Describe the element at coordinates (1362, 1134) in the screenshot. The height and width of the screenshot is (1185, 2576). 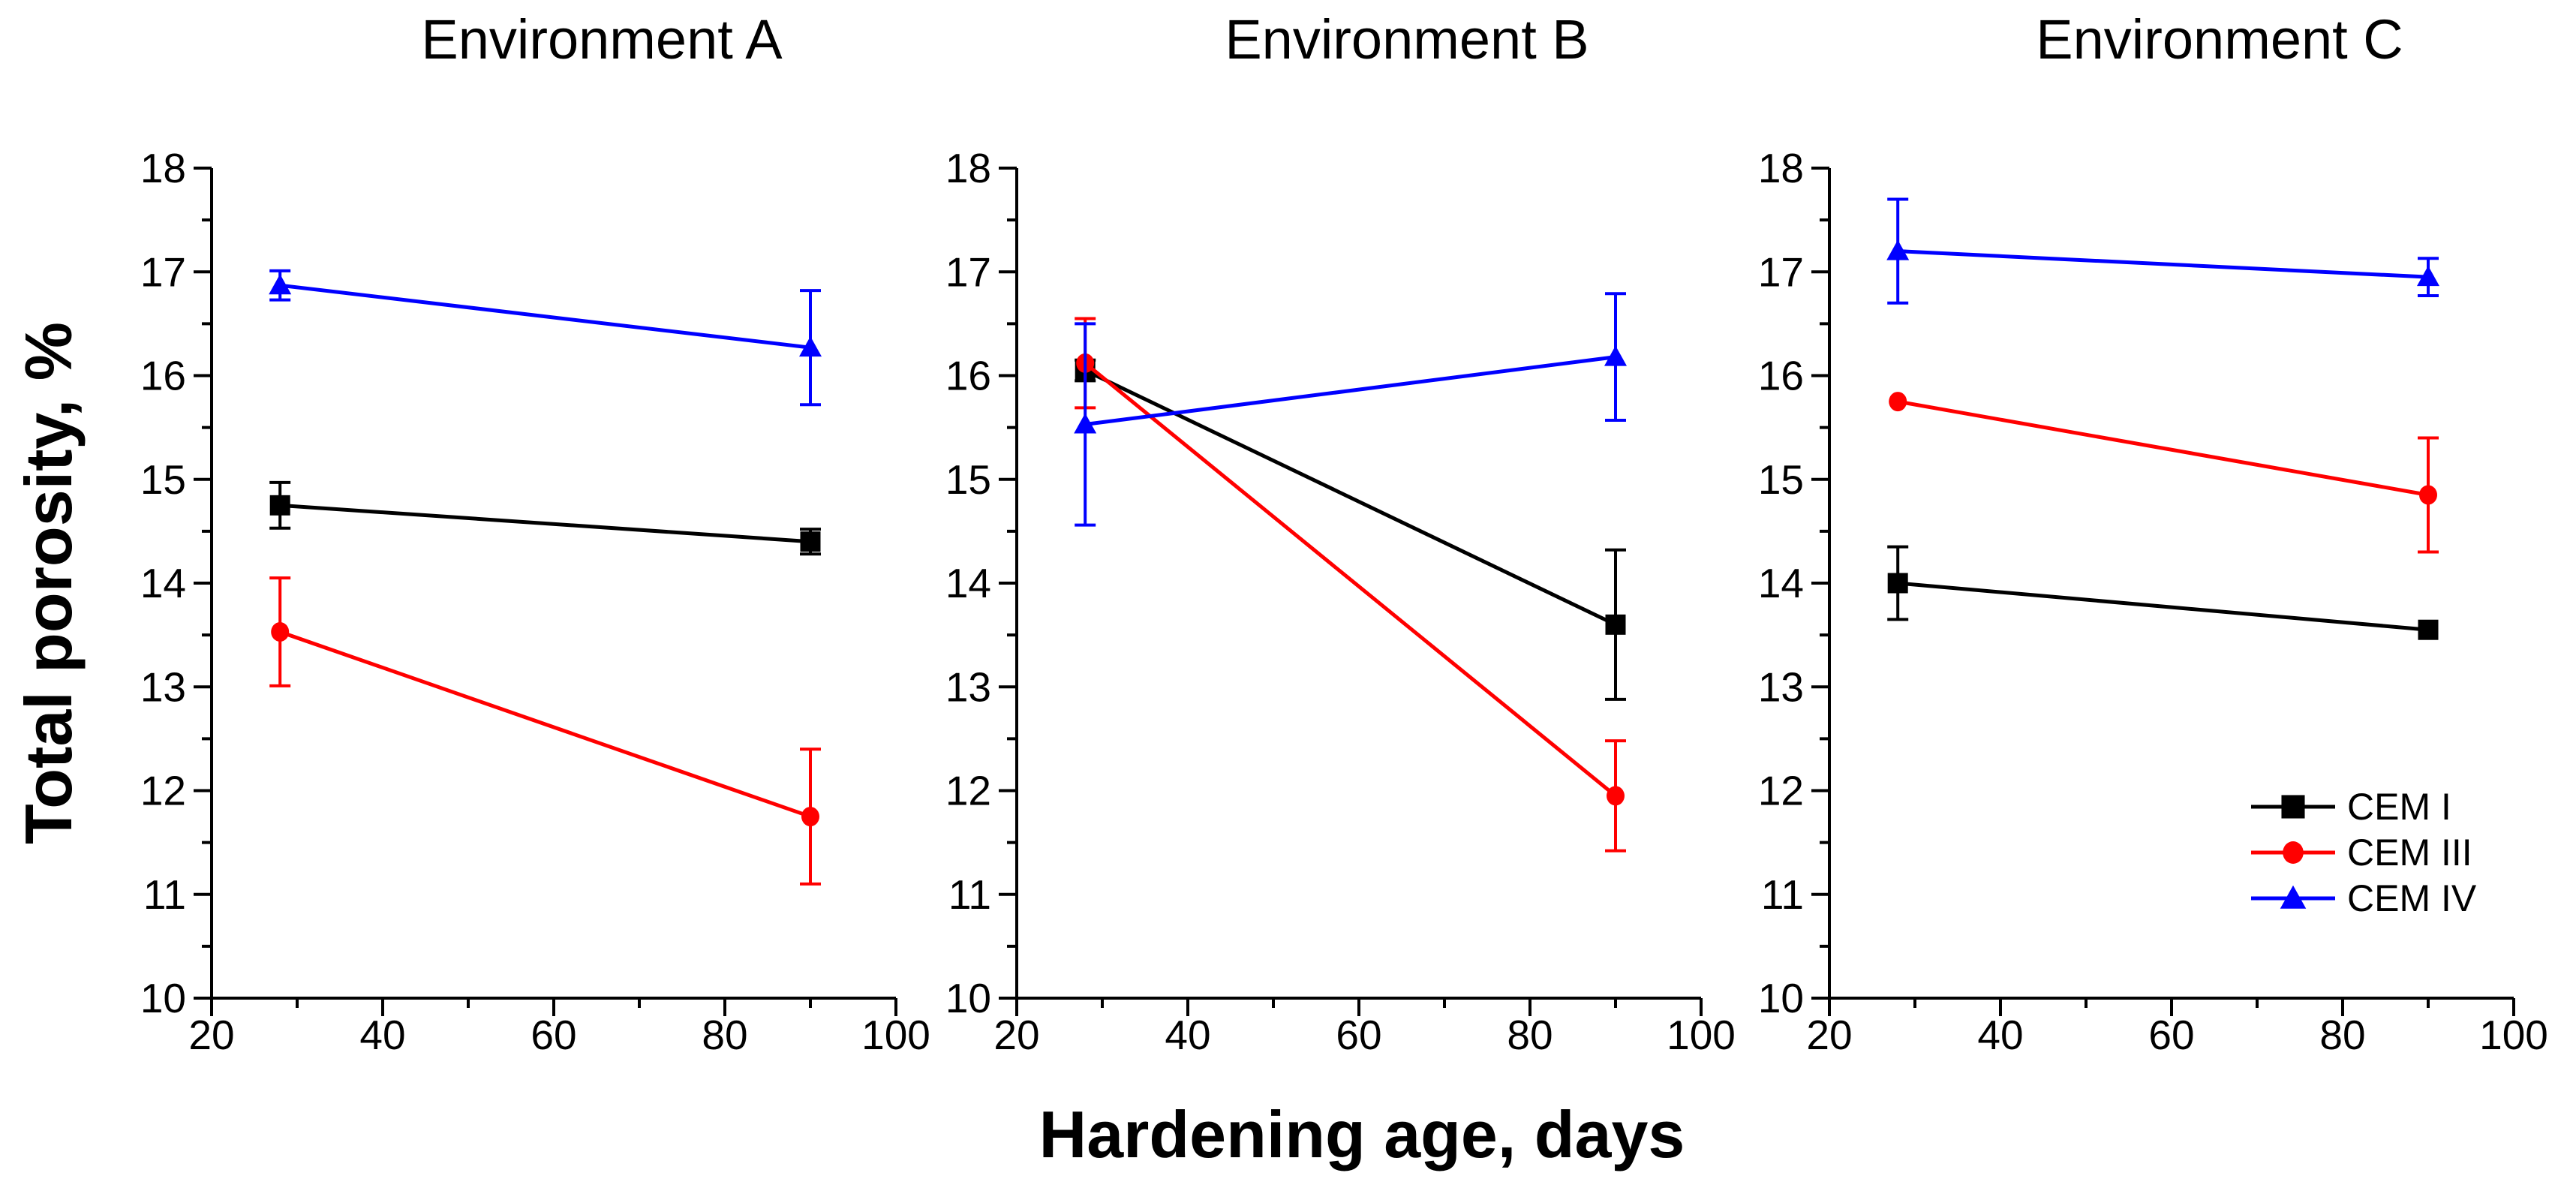
I see `x-axis-label: Hardening age, days` at that location.